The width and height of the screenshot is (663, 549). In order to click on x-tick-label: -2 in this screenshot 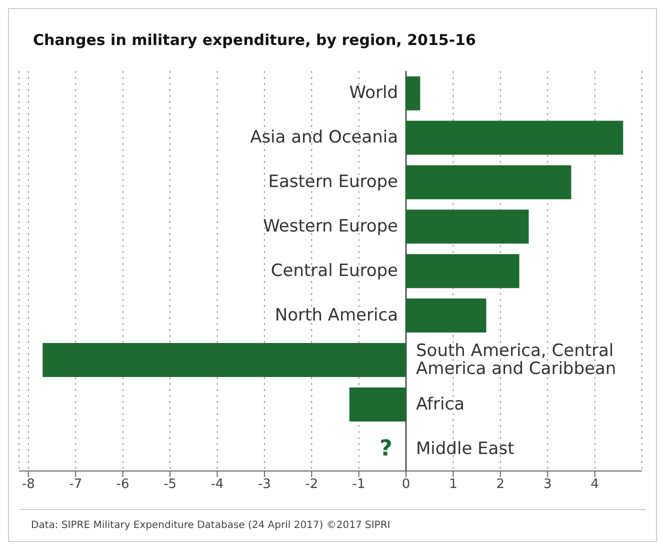, I will do `click(311, 484)`.